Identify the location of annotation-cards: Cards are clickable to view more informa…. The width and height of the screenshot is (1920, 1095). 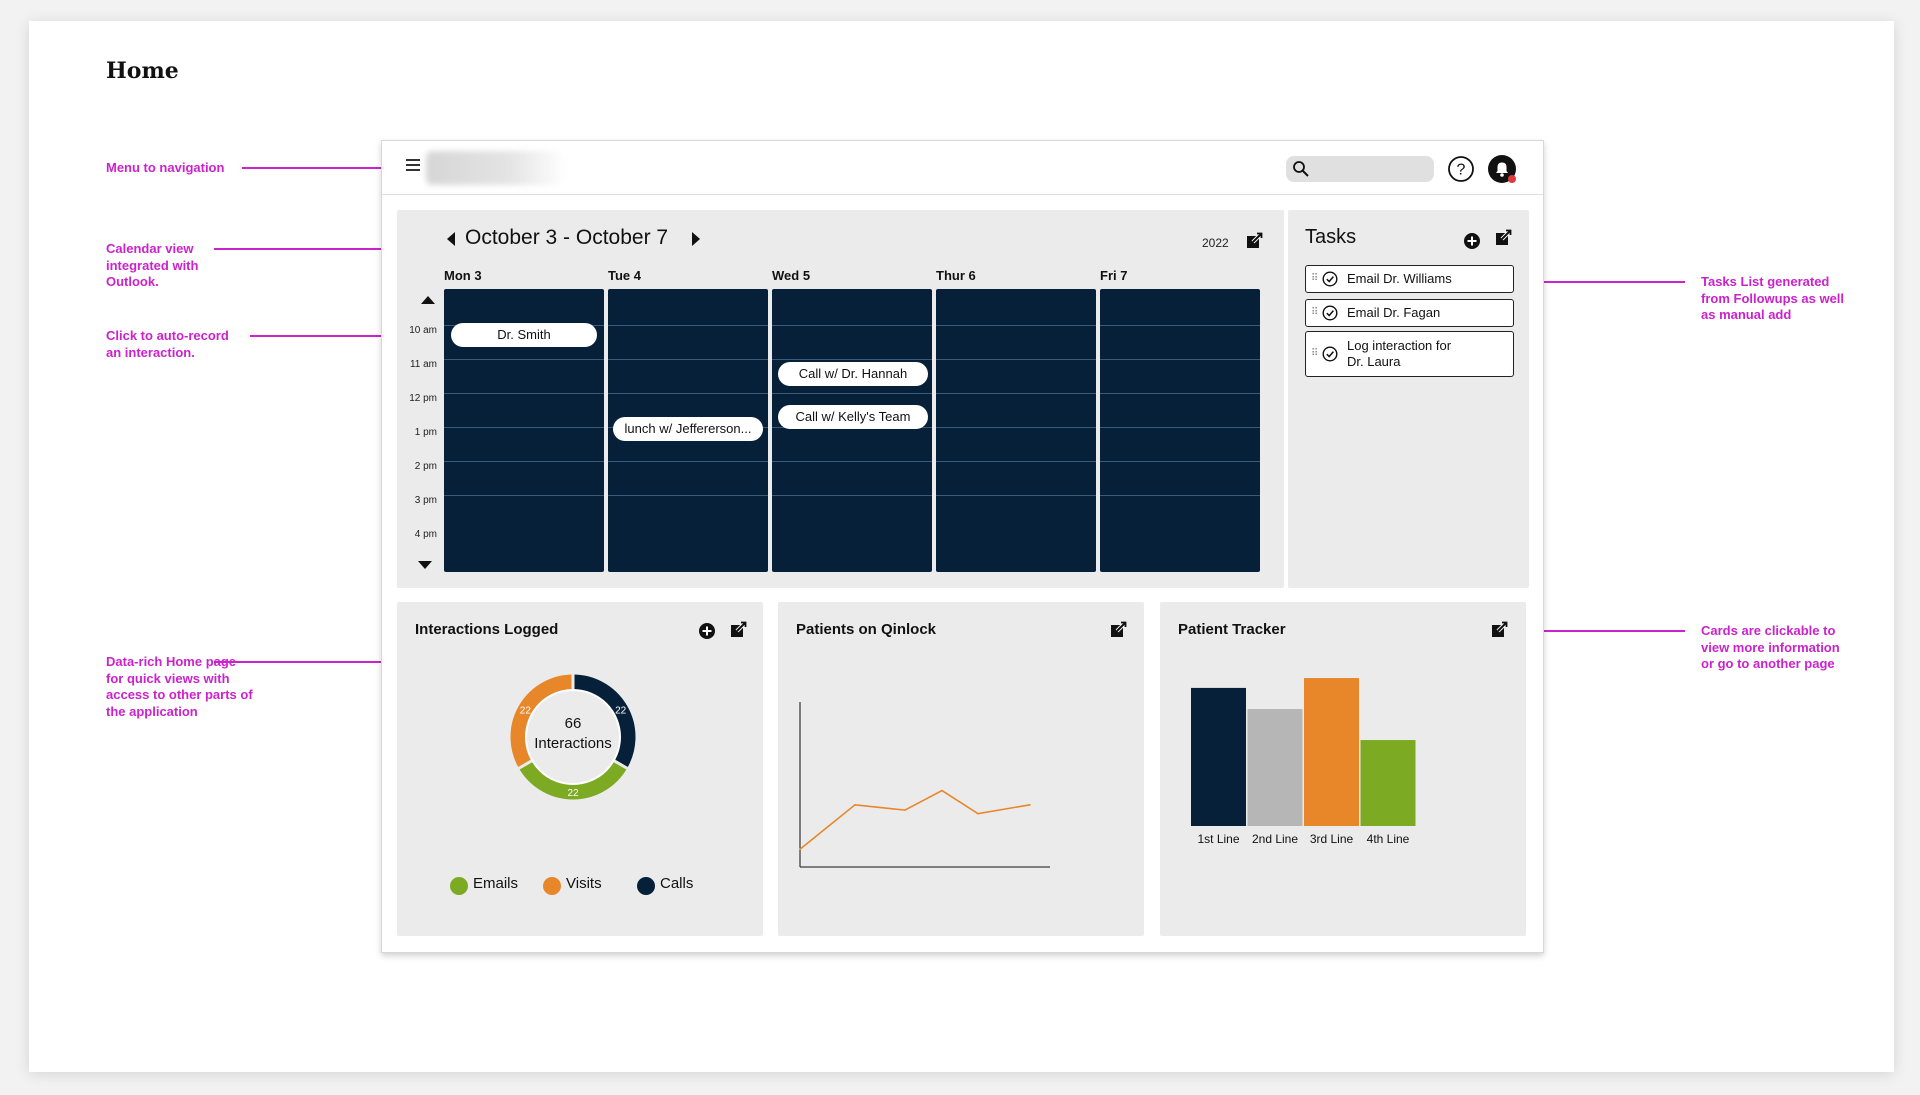
(1770, 647).